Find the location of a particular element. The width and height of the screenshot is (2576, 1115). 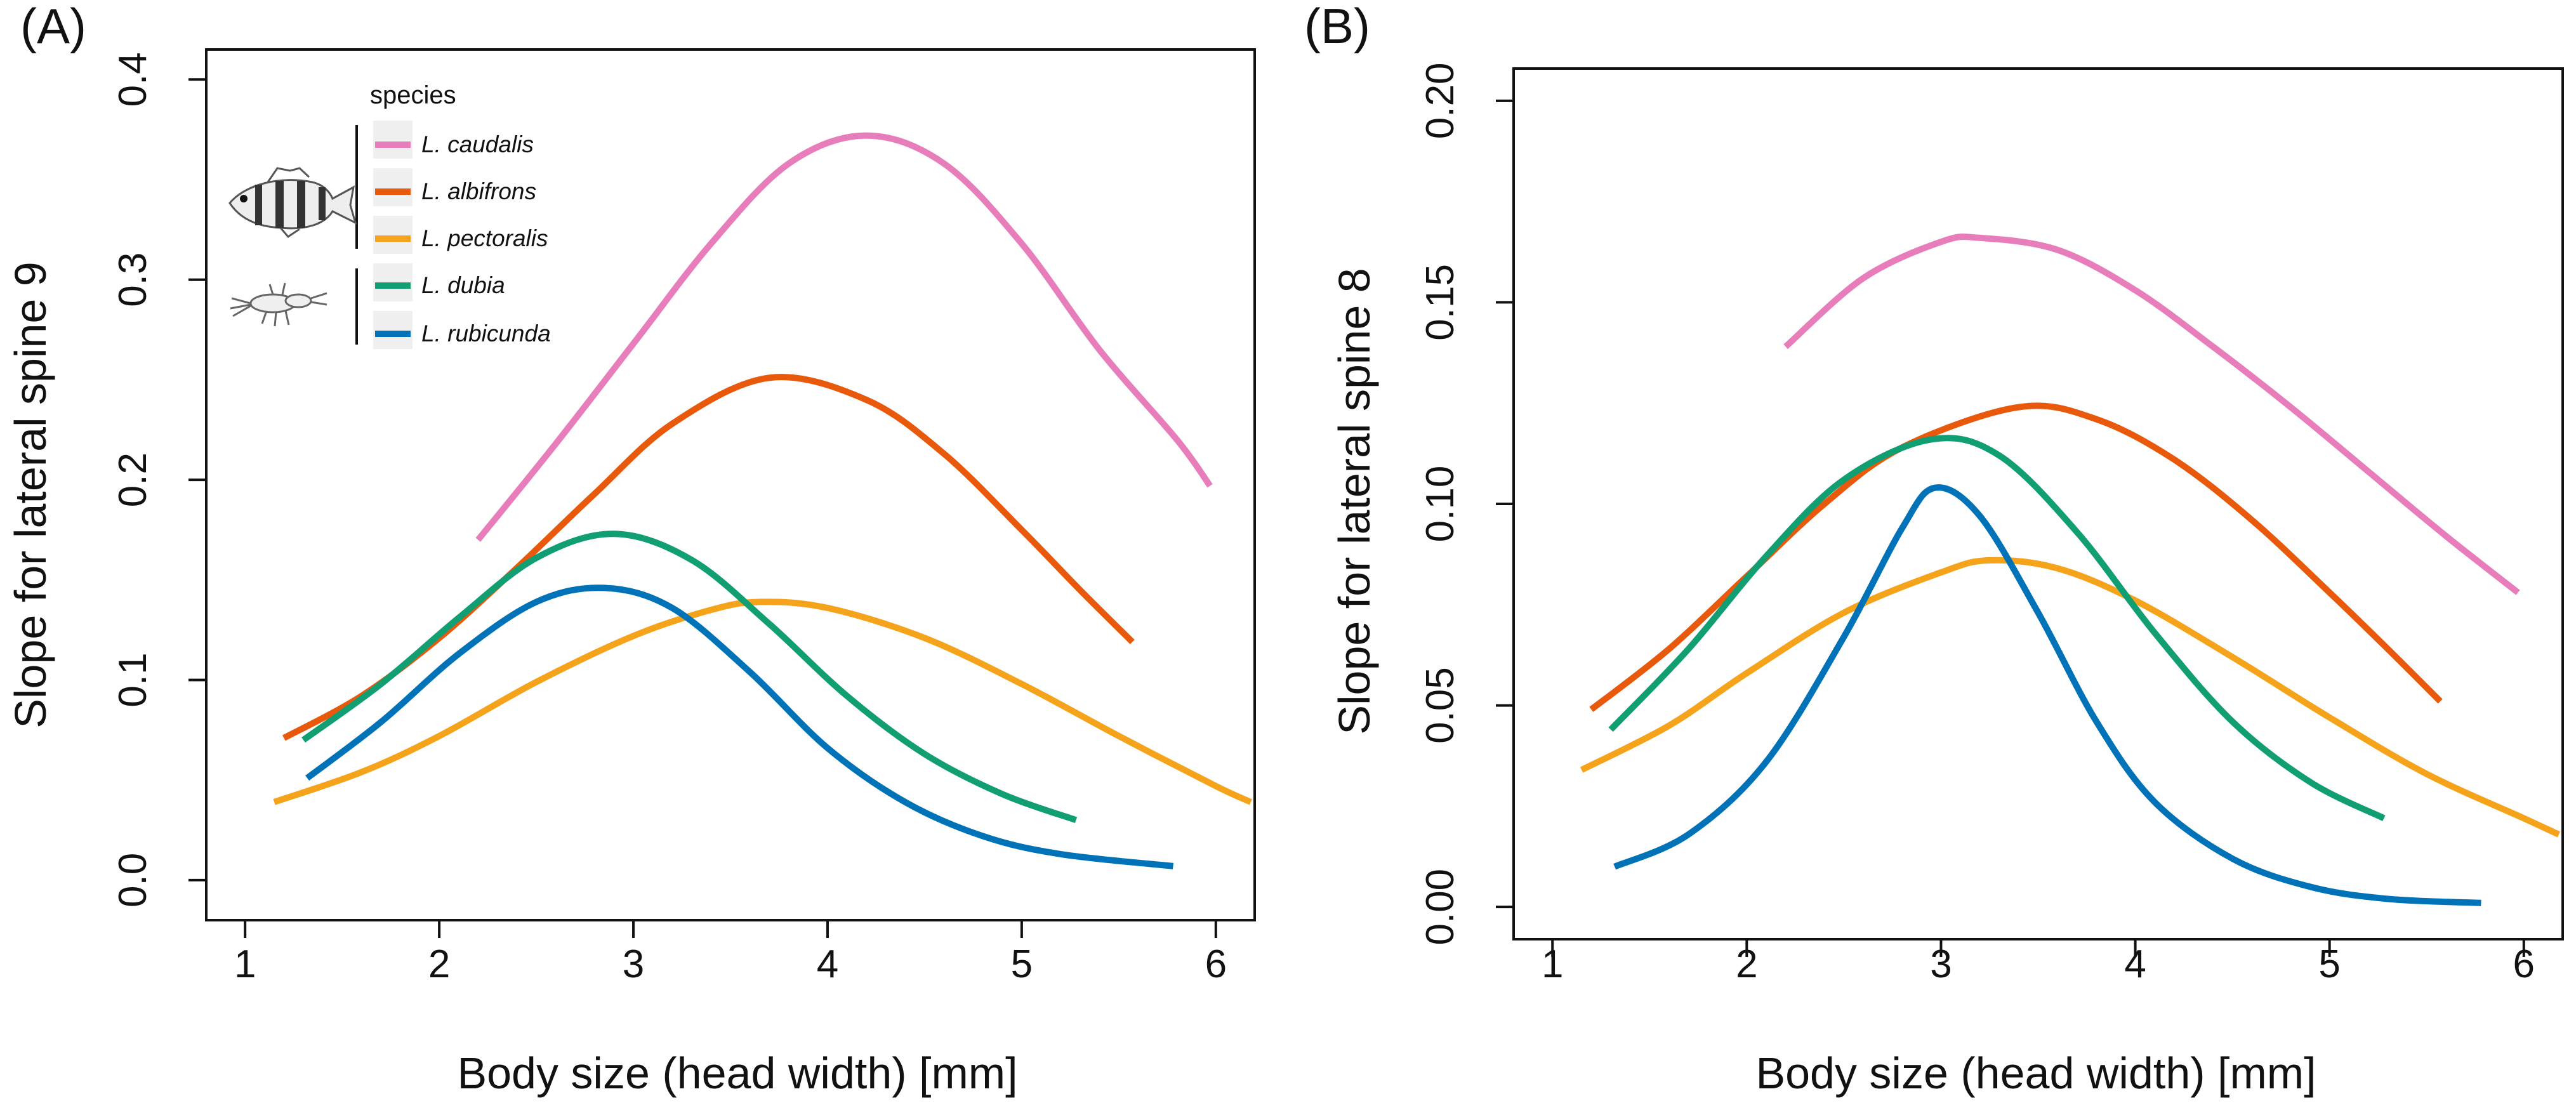

y-tick-label: 0.0 is located at coordinates (133, 880).